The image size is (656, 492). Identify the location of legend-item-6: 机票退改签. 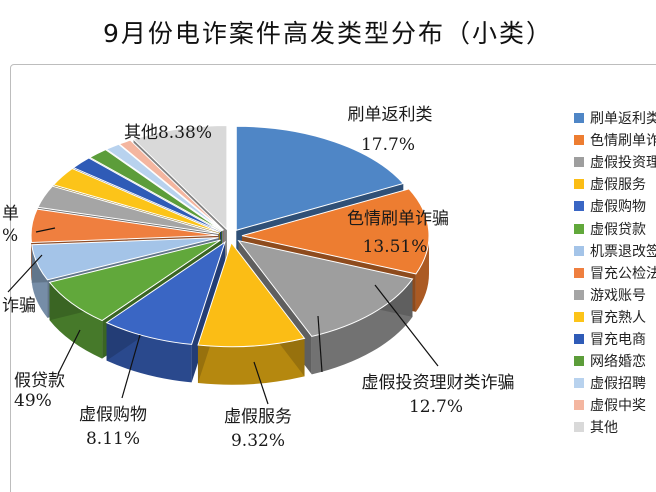
(615, 251).